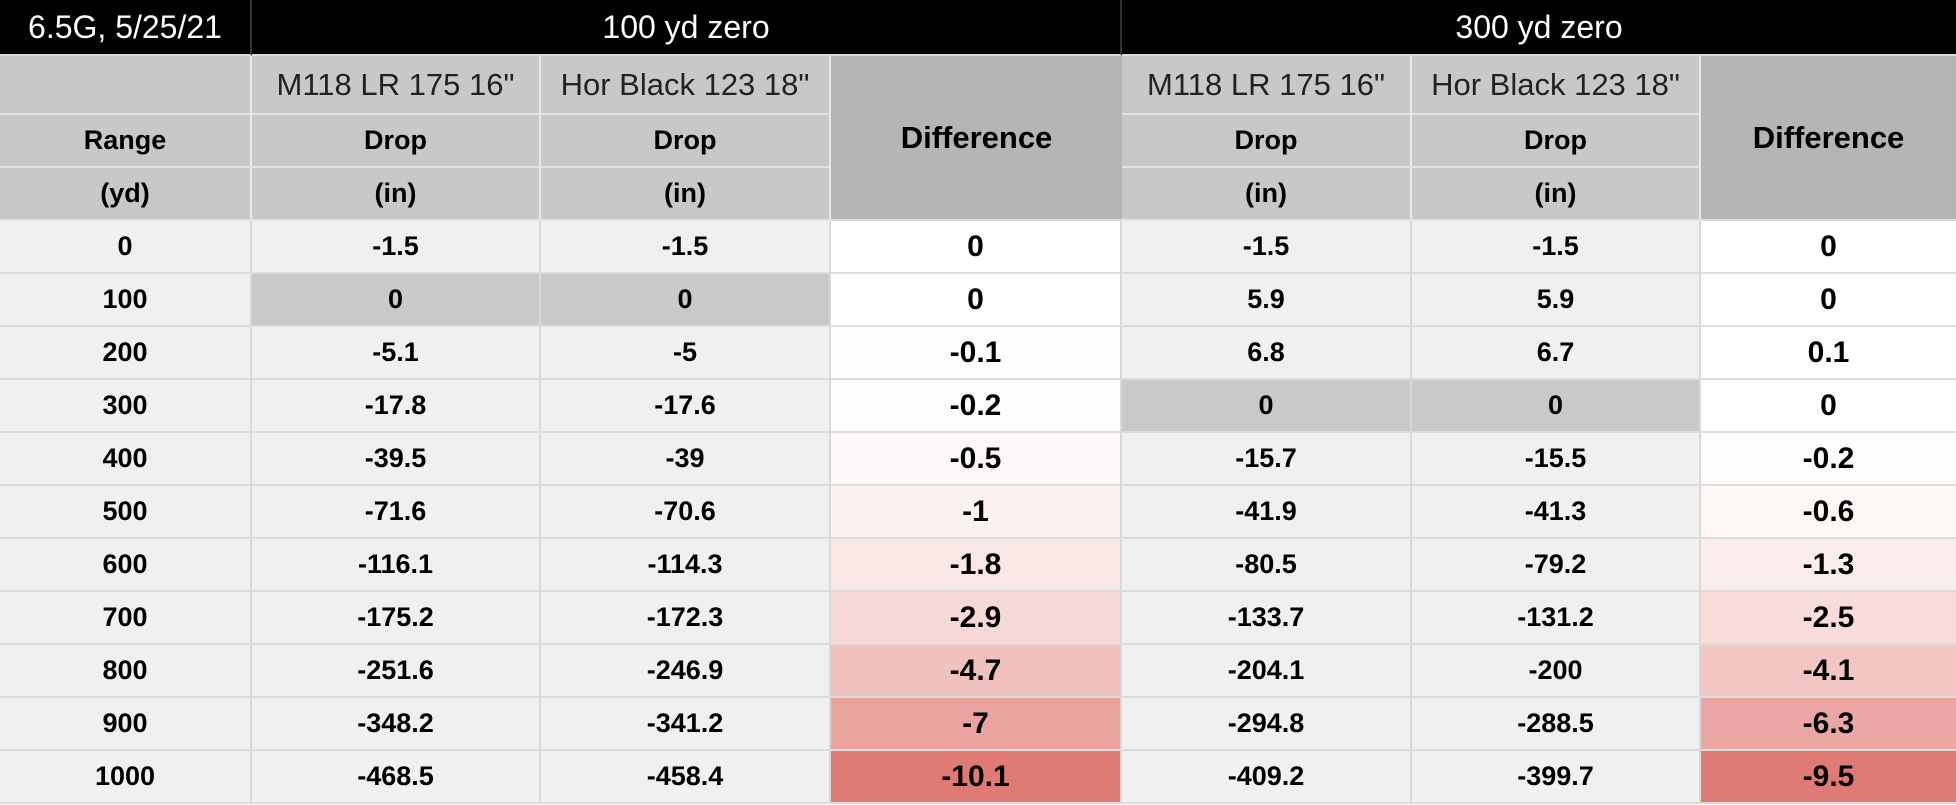 This screenshot has width=1956, height=805. What do you see at coordinates (686, 406) in the screenshot?
I see `drop-hor-100-cell: -17.6` at bounding box center [686, 406].